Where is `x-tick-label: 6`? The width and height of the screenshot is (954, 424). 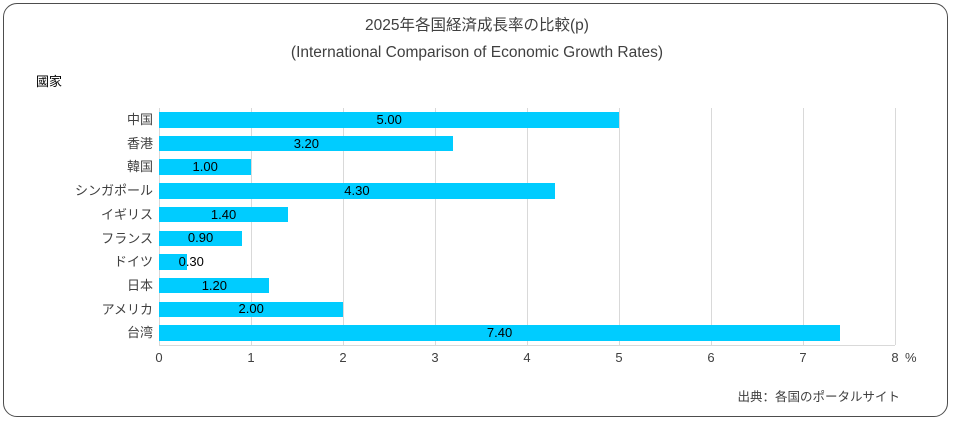 x-tick-label: 6 is located at coordinates (711, 357).